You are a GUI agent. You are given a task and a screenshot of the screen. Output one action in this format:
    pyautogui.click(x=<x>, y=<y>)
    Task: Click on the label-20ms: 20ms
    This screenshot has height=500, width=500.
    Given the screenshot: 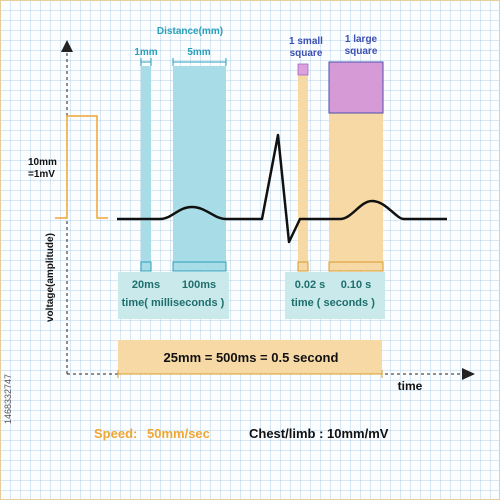 What is the action you would take?
    pyautogui.click(x=146, y=285)
    